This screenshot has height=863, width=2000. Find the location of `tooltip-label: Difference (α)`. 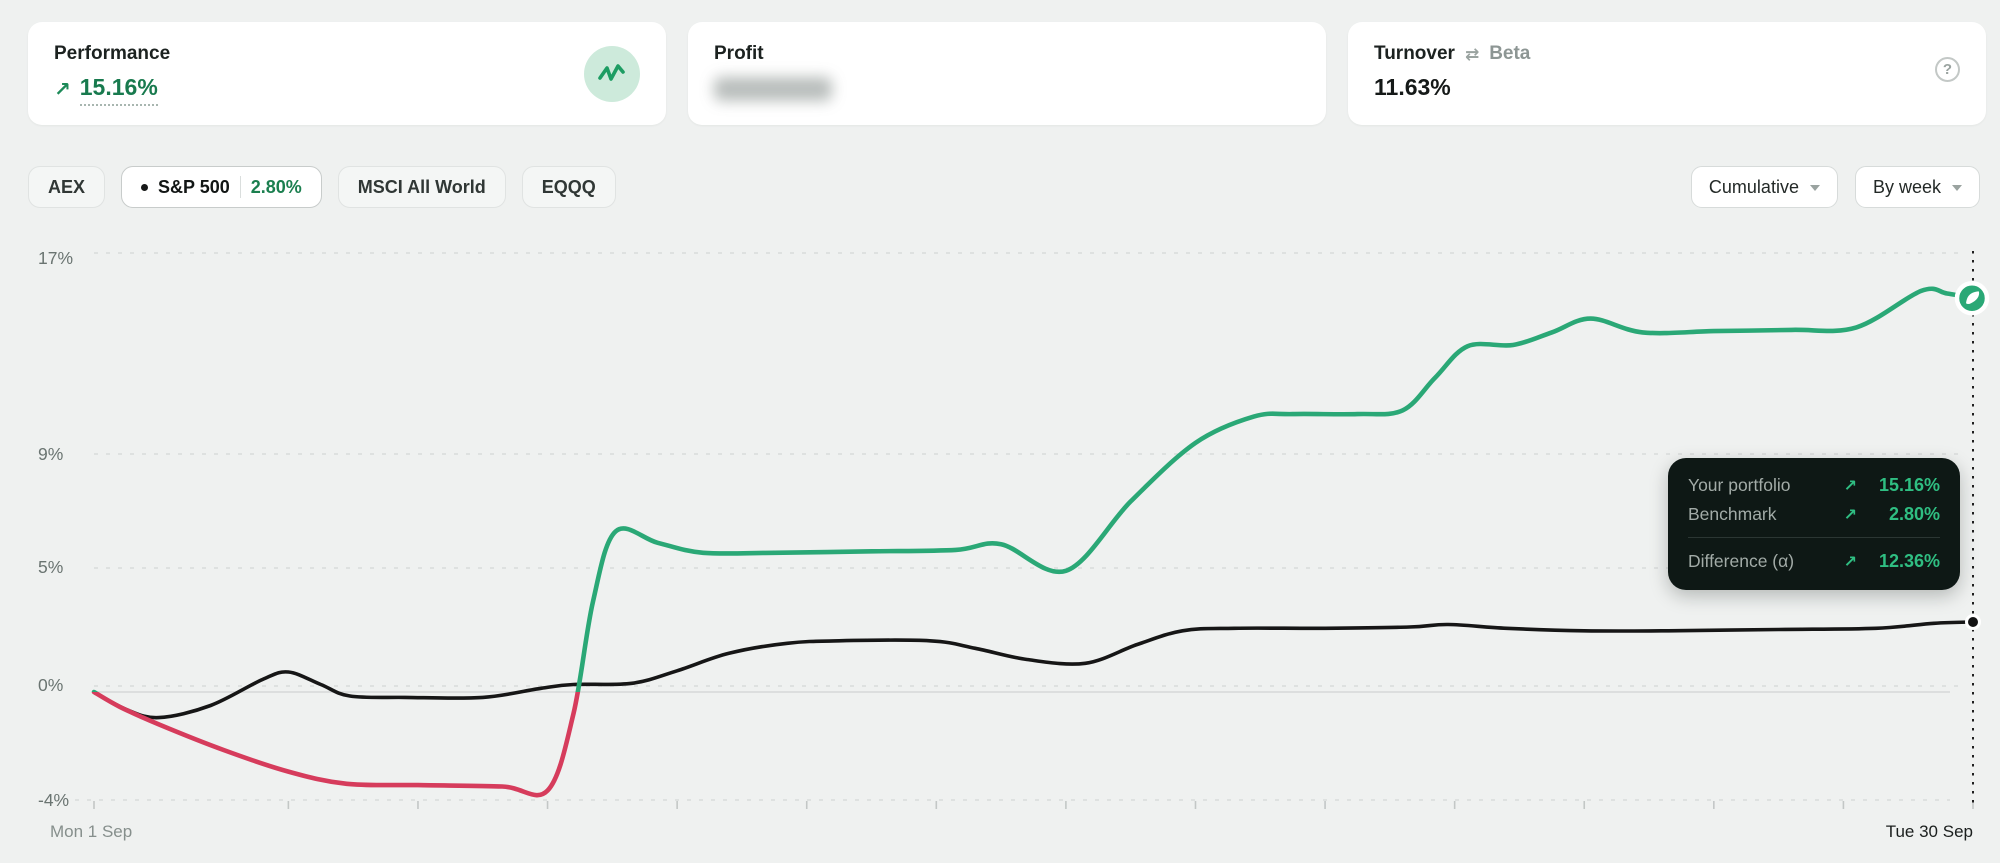

tooltip-label: Difference (α) is located at coordinates (1741, 561).